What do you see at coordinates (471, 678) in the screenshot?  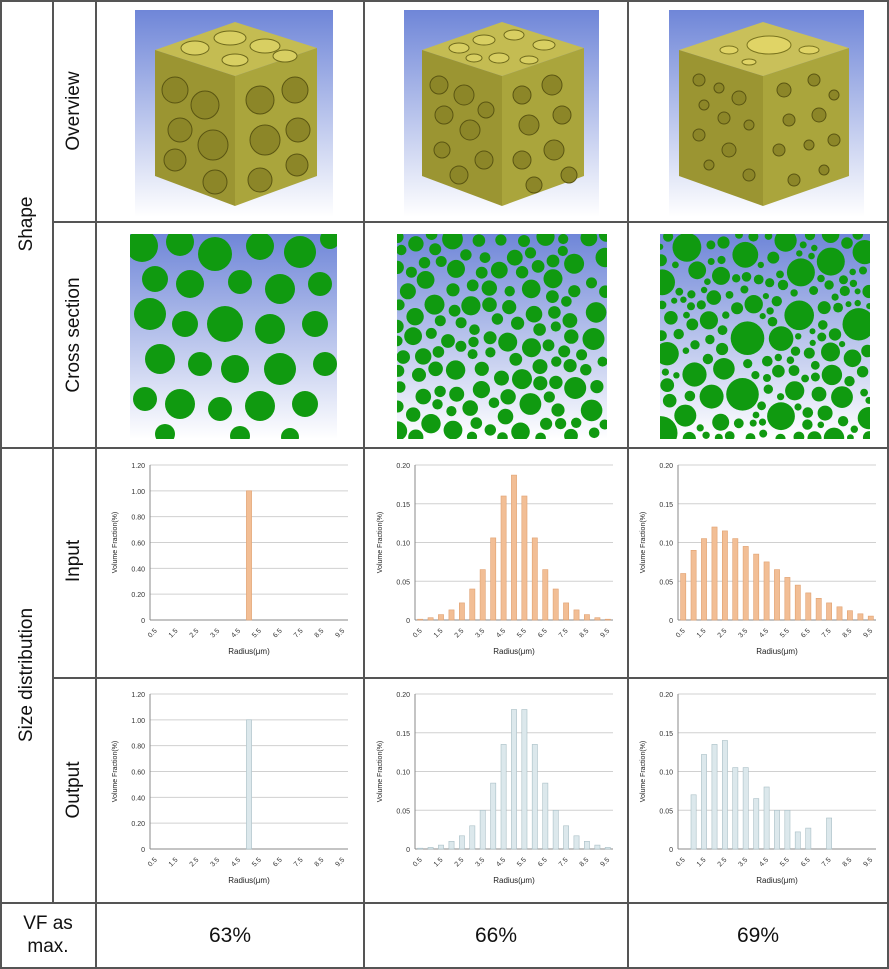 I see `hline-input` at bounding box center [471, 678].